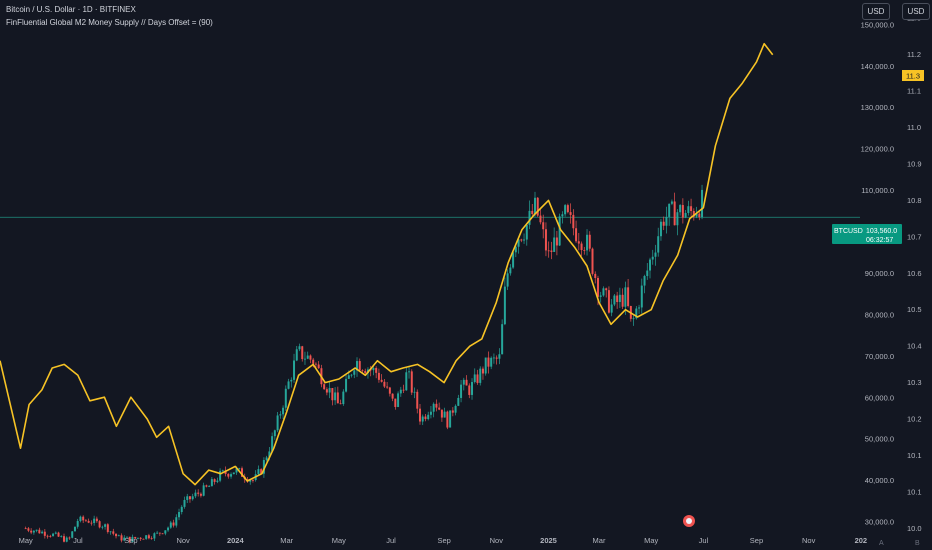  What do you see at coordinates (71, 9) in the screenshot?
I see `legend-symbol: Bitcoin / U.S. Dollar · 1D · BITFINEX` at bounding box center [71, 9].